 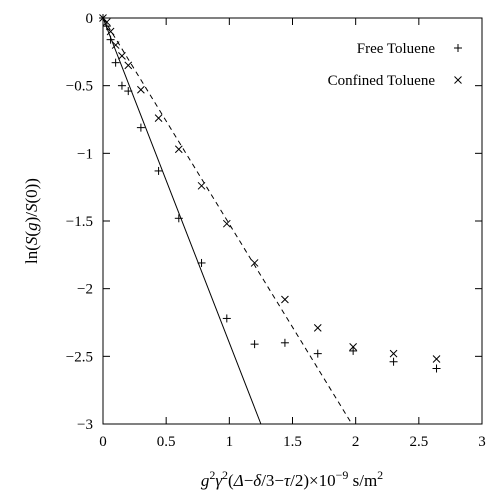 I want to click on legend-label: Confined Toluene, so click(x=382, y=81).